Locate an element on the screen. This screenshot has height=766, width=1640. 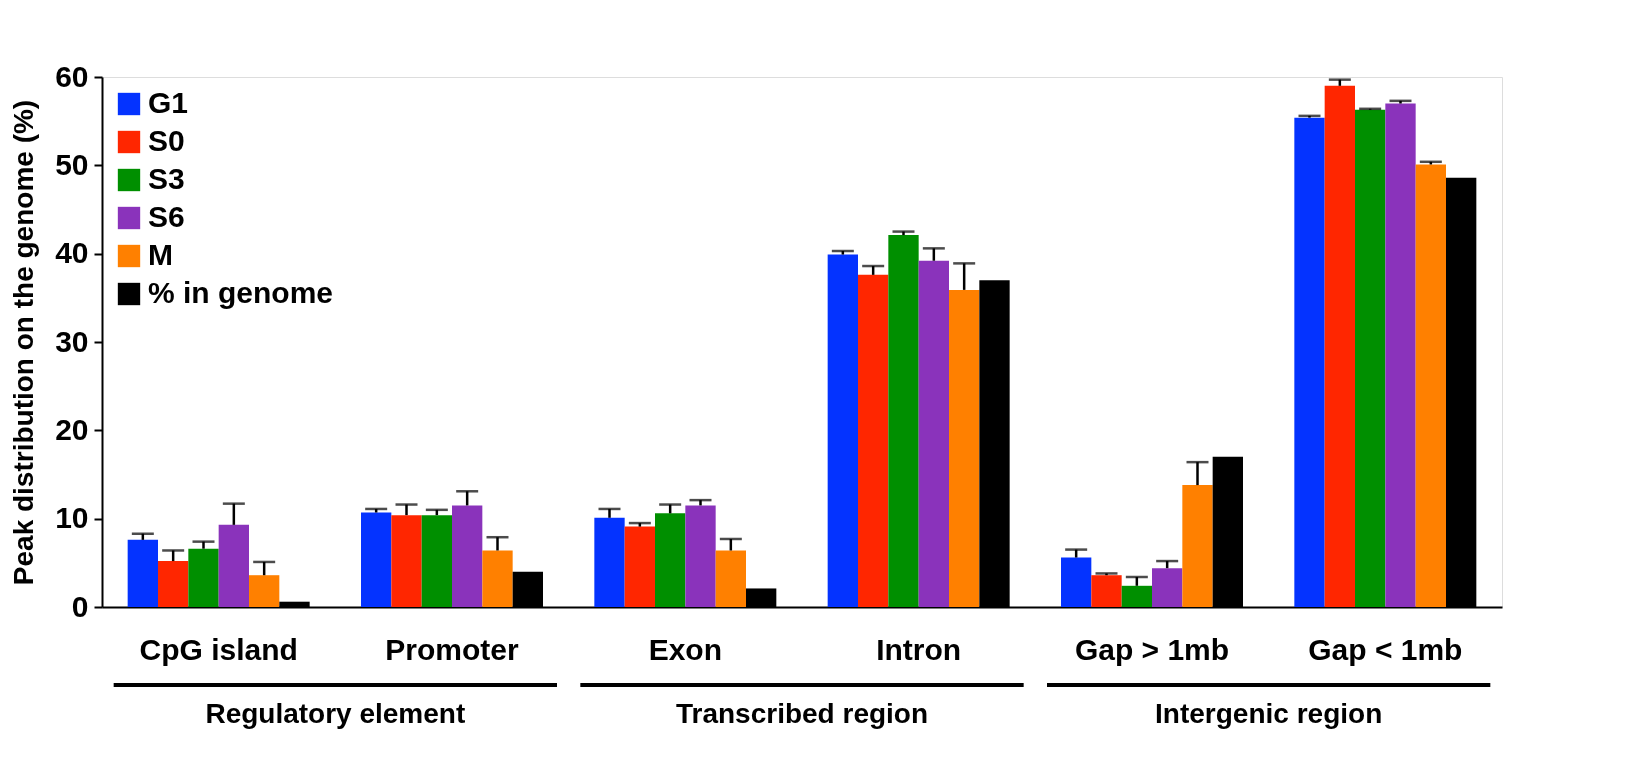
y-tick-label: 0 is located at coordinates (80, 606).